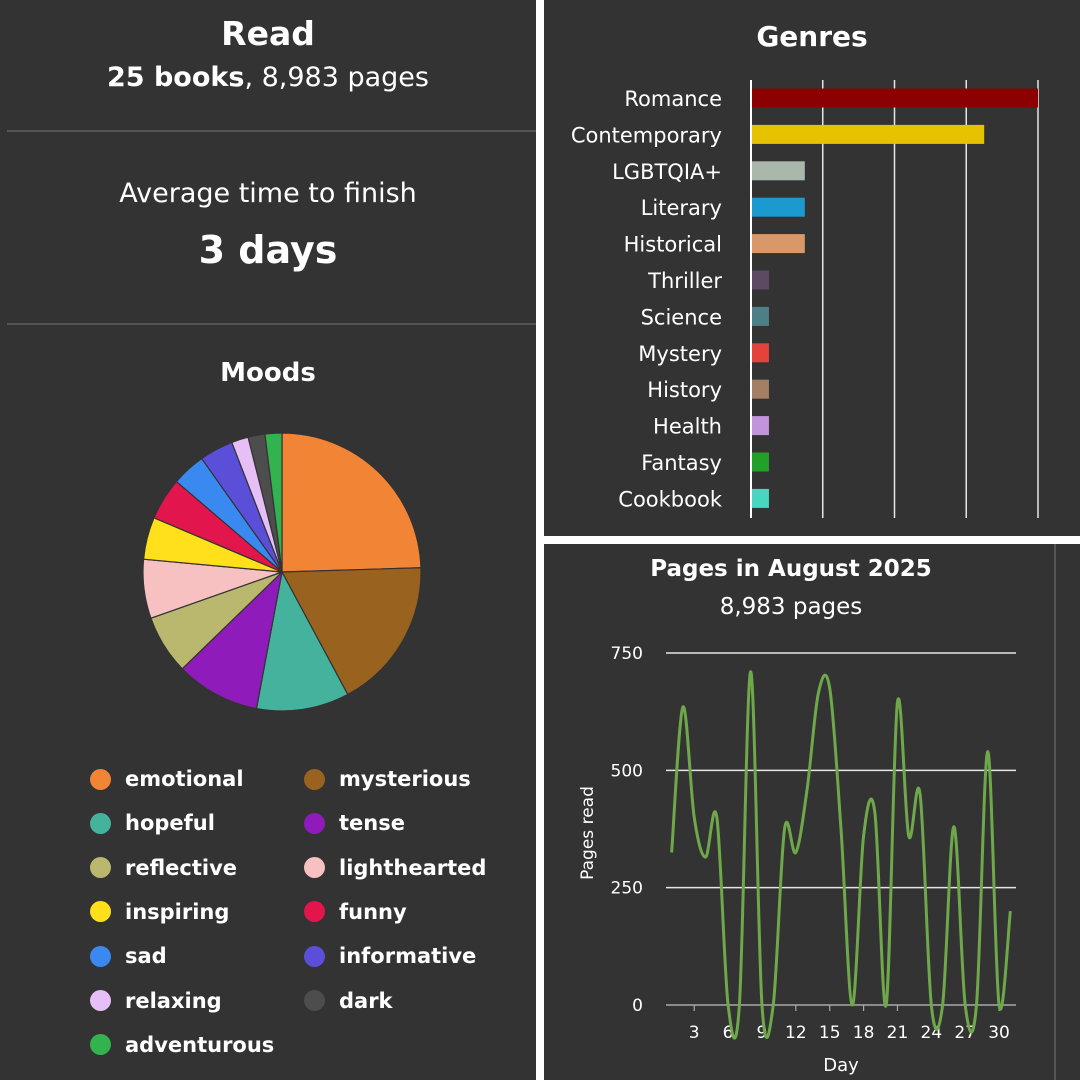 Image resolution: width=1080 pixels, height=1080 pixels. I want to click on legend-item-relaxing: relaxing, so click(156, 1001).